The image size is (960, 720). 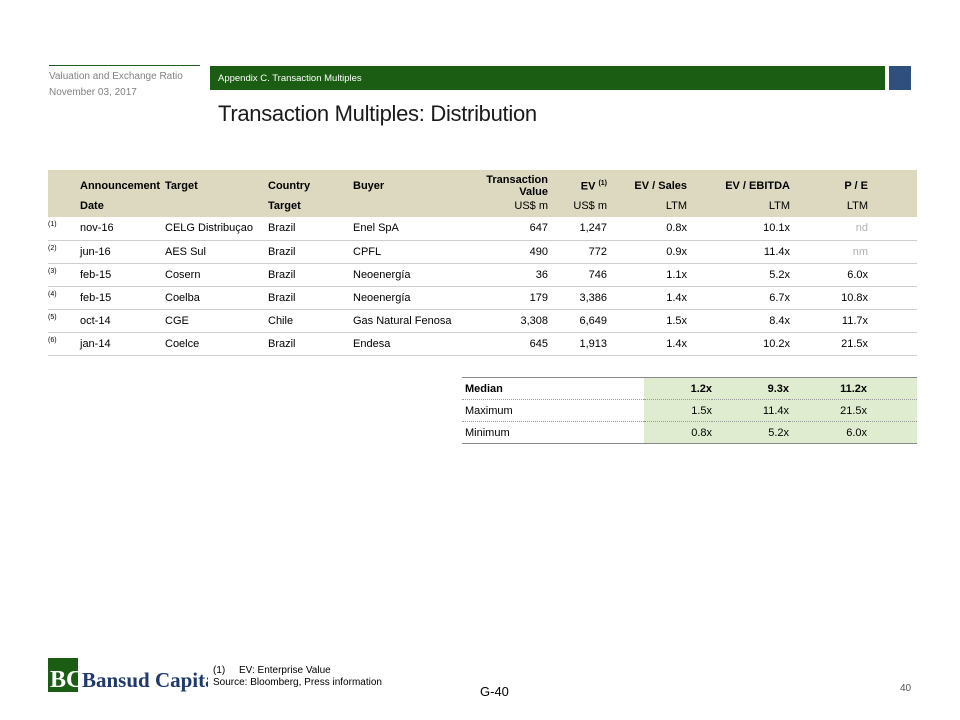 What do you see at coordinates (219, 670) in the screenshot?
I see `footnote-1-number: (1)` at bounding box center [219, 670].